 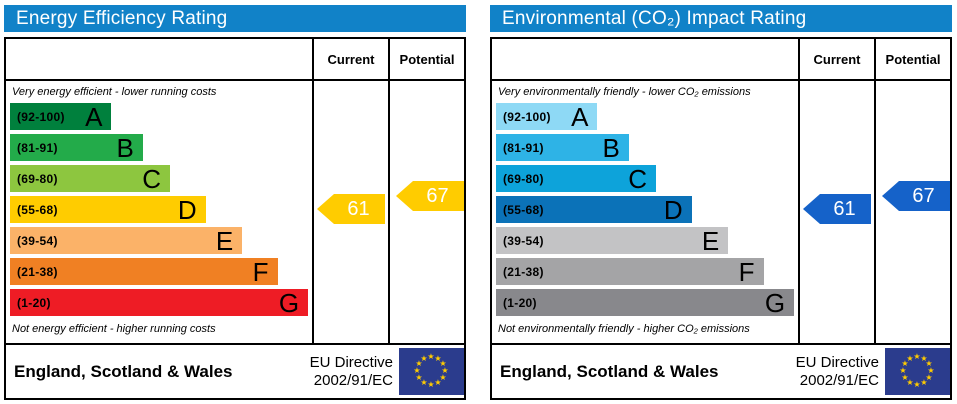 I want to click on page-title: Environmental (CO₂) Impact Rating, so click(x=654, y=18).